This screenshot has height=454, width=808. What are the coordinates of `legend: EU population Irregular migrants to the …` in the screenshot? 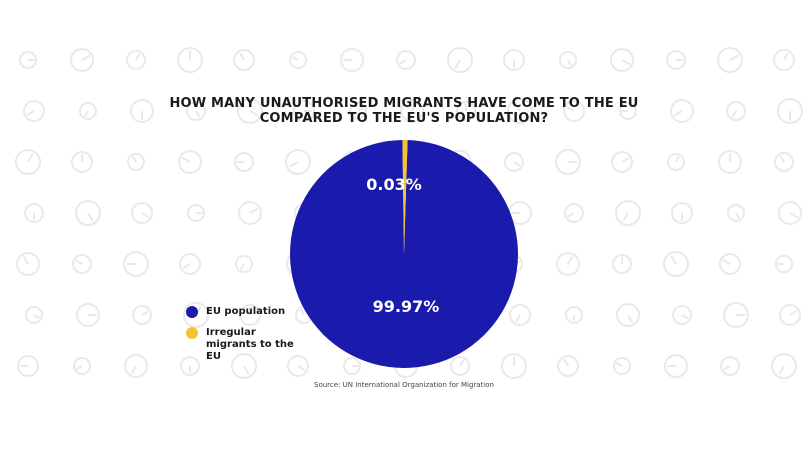 It's located at (246, 339).